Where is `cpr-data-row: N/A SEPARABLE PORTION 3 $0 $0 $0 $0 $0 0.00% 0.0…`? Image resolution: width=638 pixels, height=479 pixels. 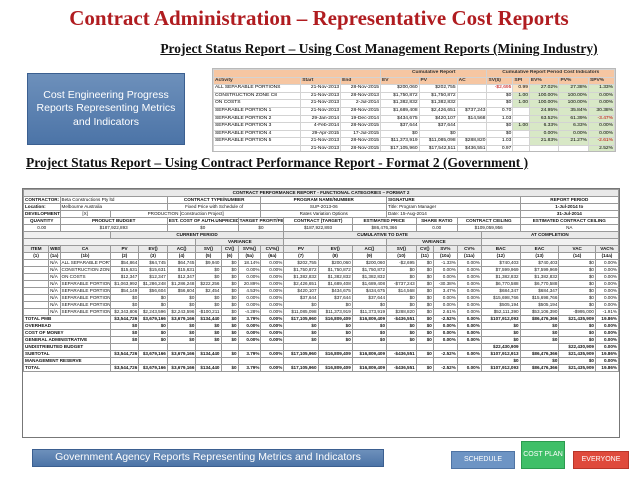 cpr-data-row: N/A SEPARABLE PORTION 3 $0 $0 $0 $0 $0 0.00% 0.0… is located at coordinates (321, 298).